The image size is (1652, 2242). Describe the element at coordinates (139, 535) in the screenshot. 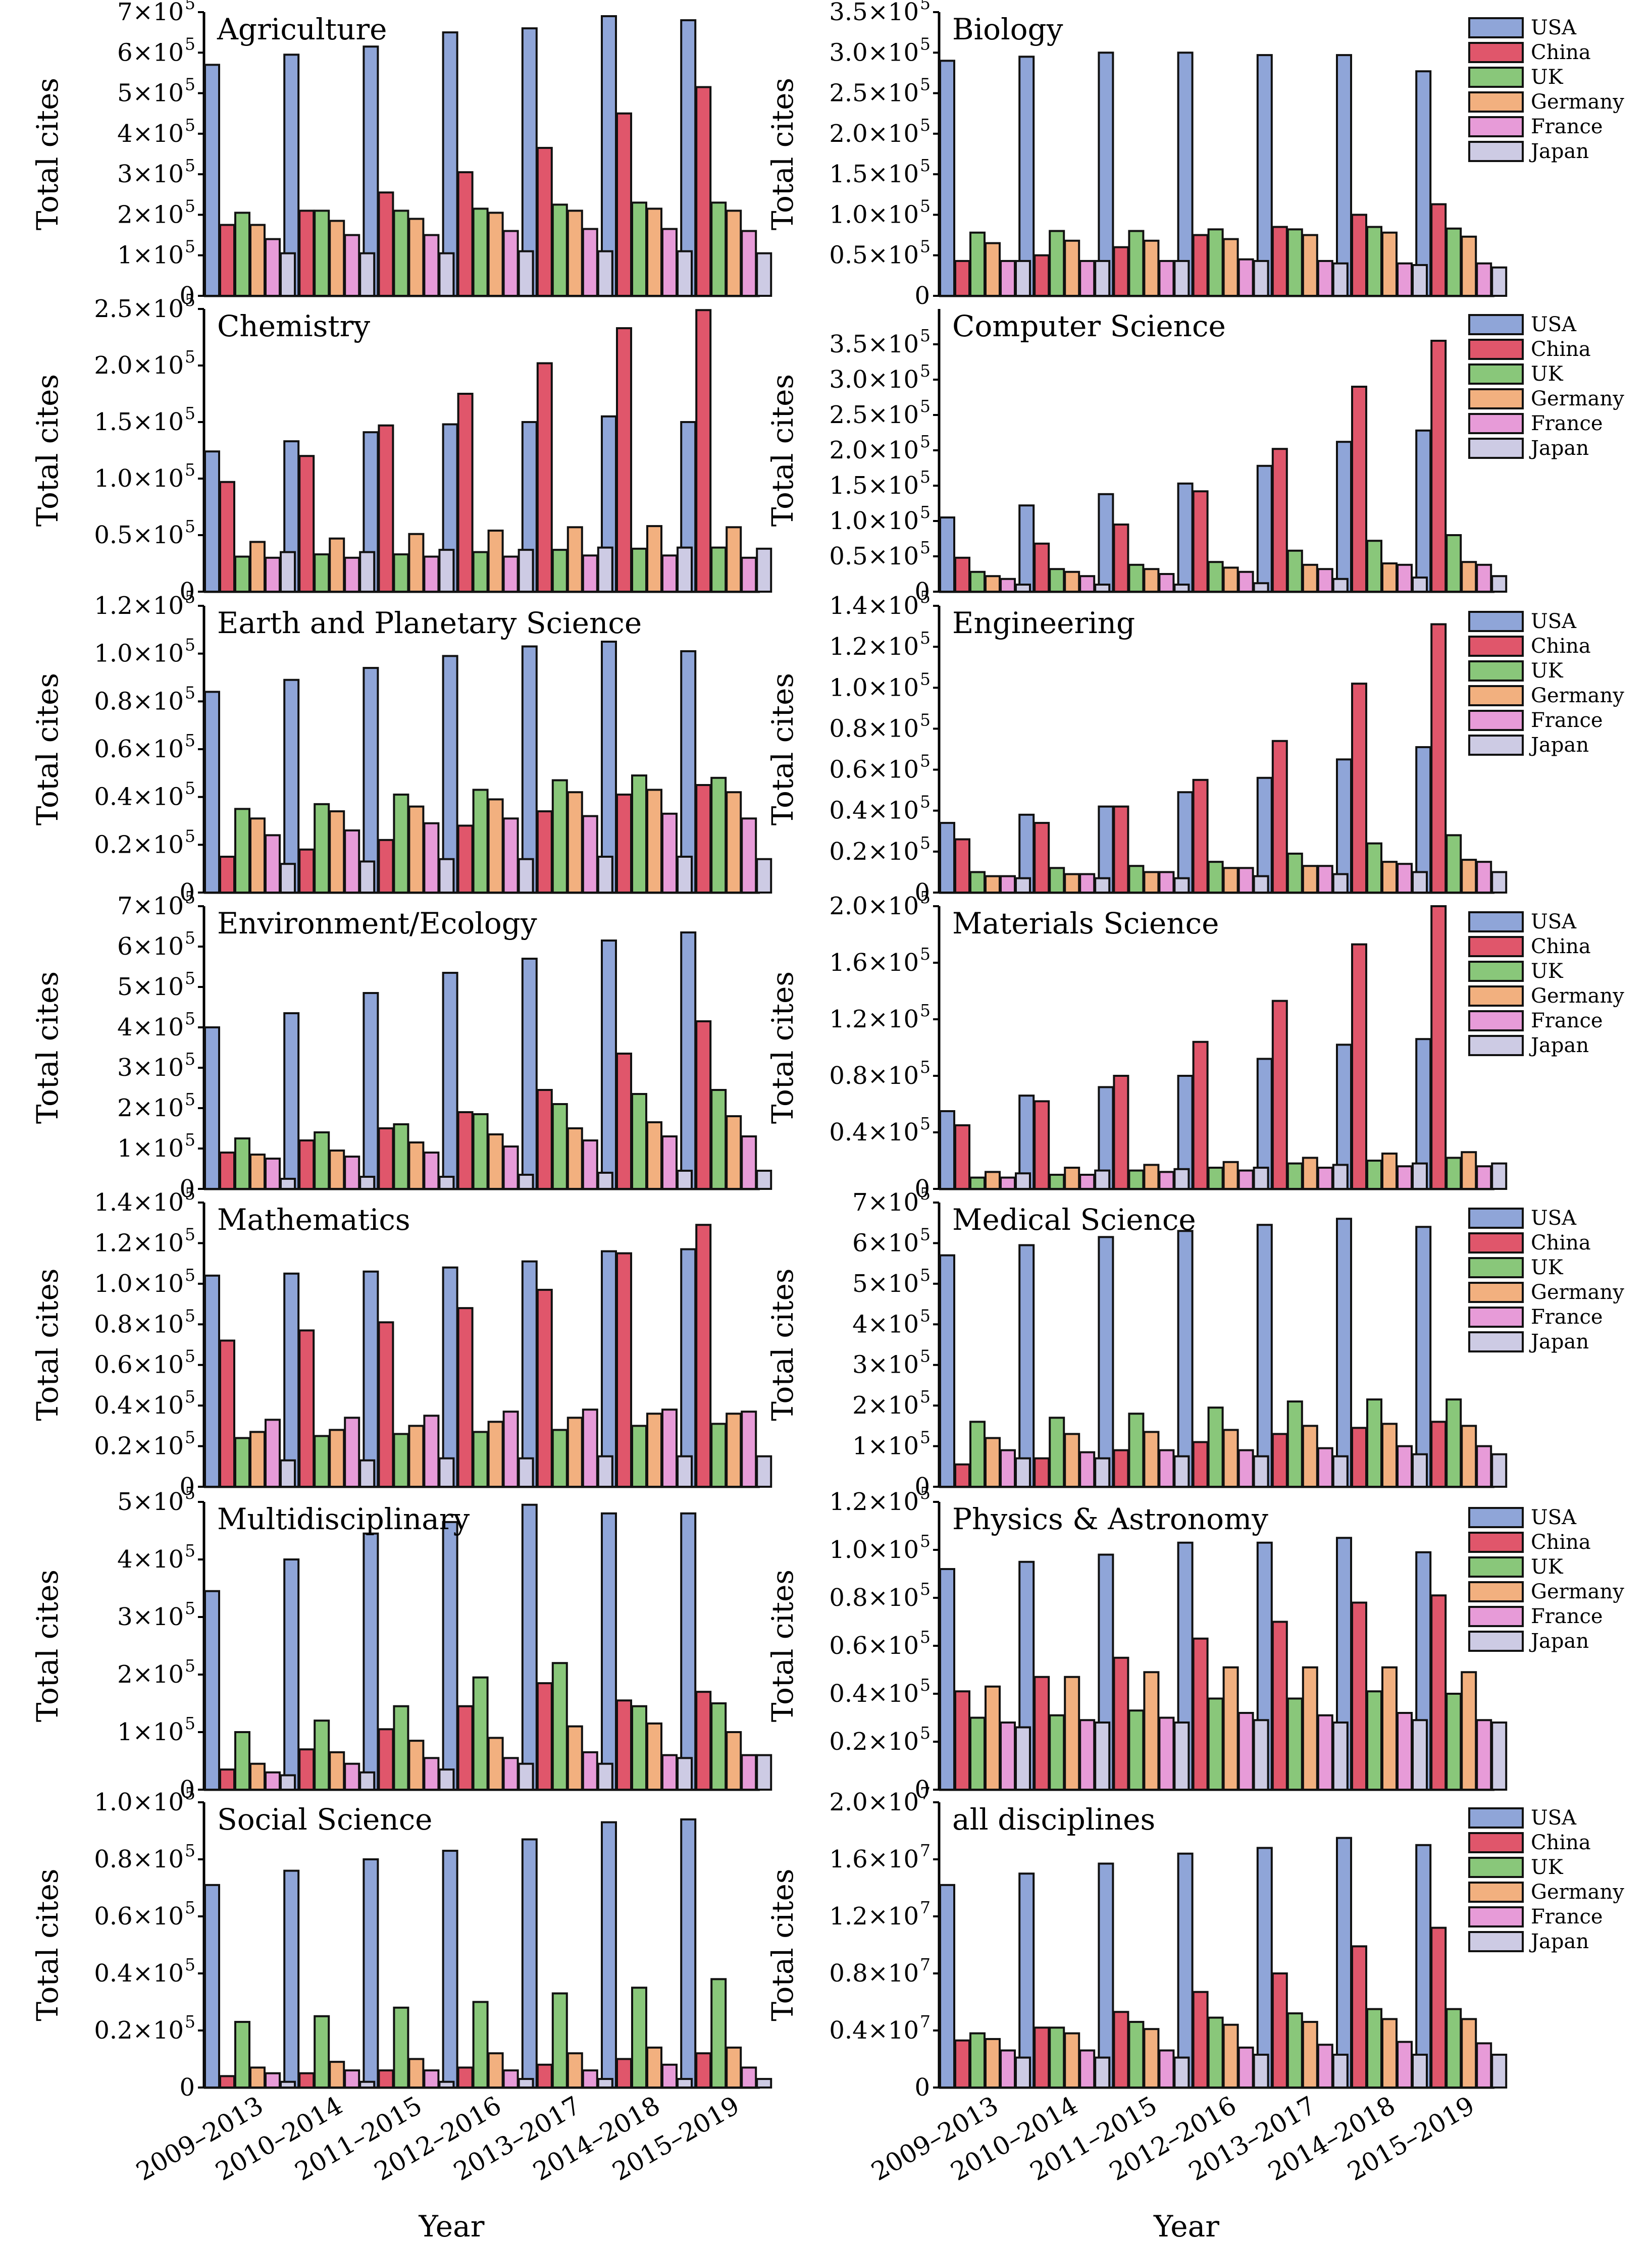

I see `y-tick-label: 0.5×10` at that location.